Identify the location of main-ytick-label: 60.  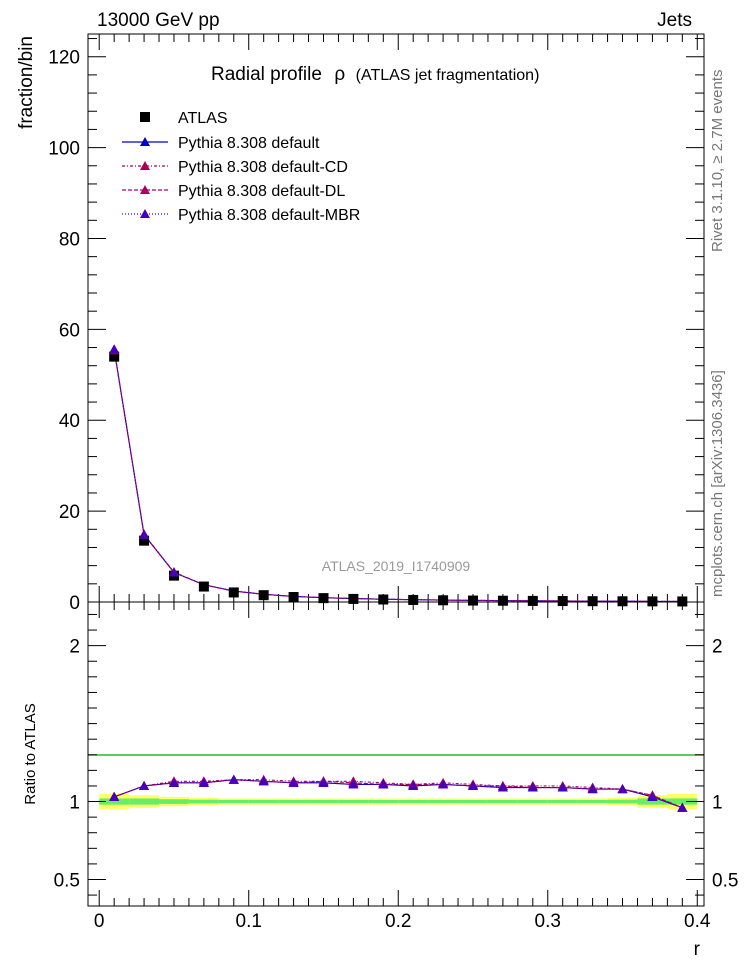
(69, 330).